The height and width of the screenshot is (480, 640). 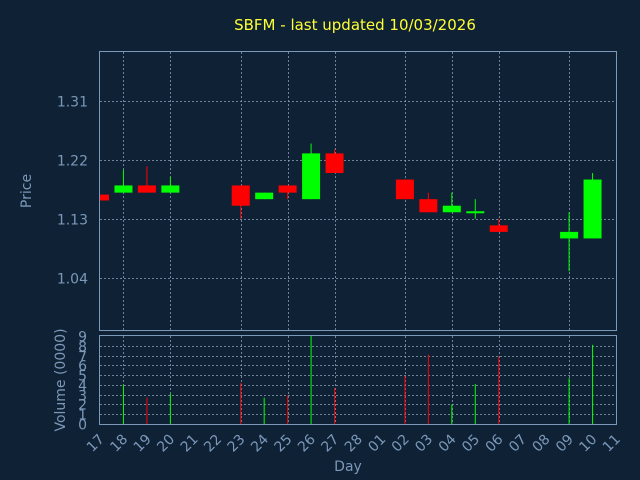 What do you see at coordinates (82, 387) in the screenshot?
I see `volume-tick-label: 4` at bounding box center [82, 387].